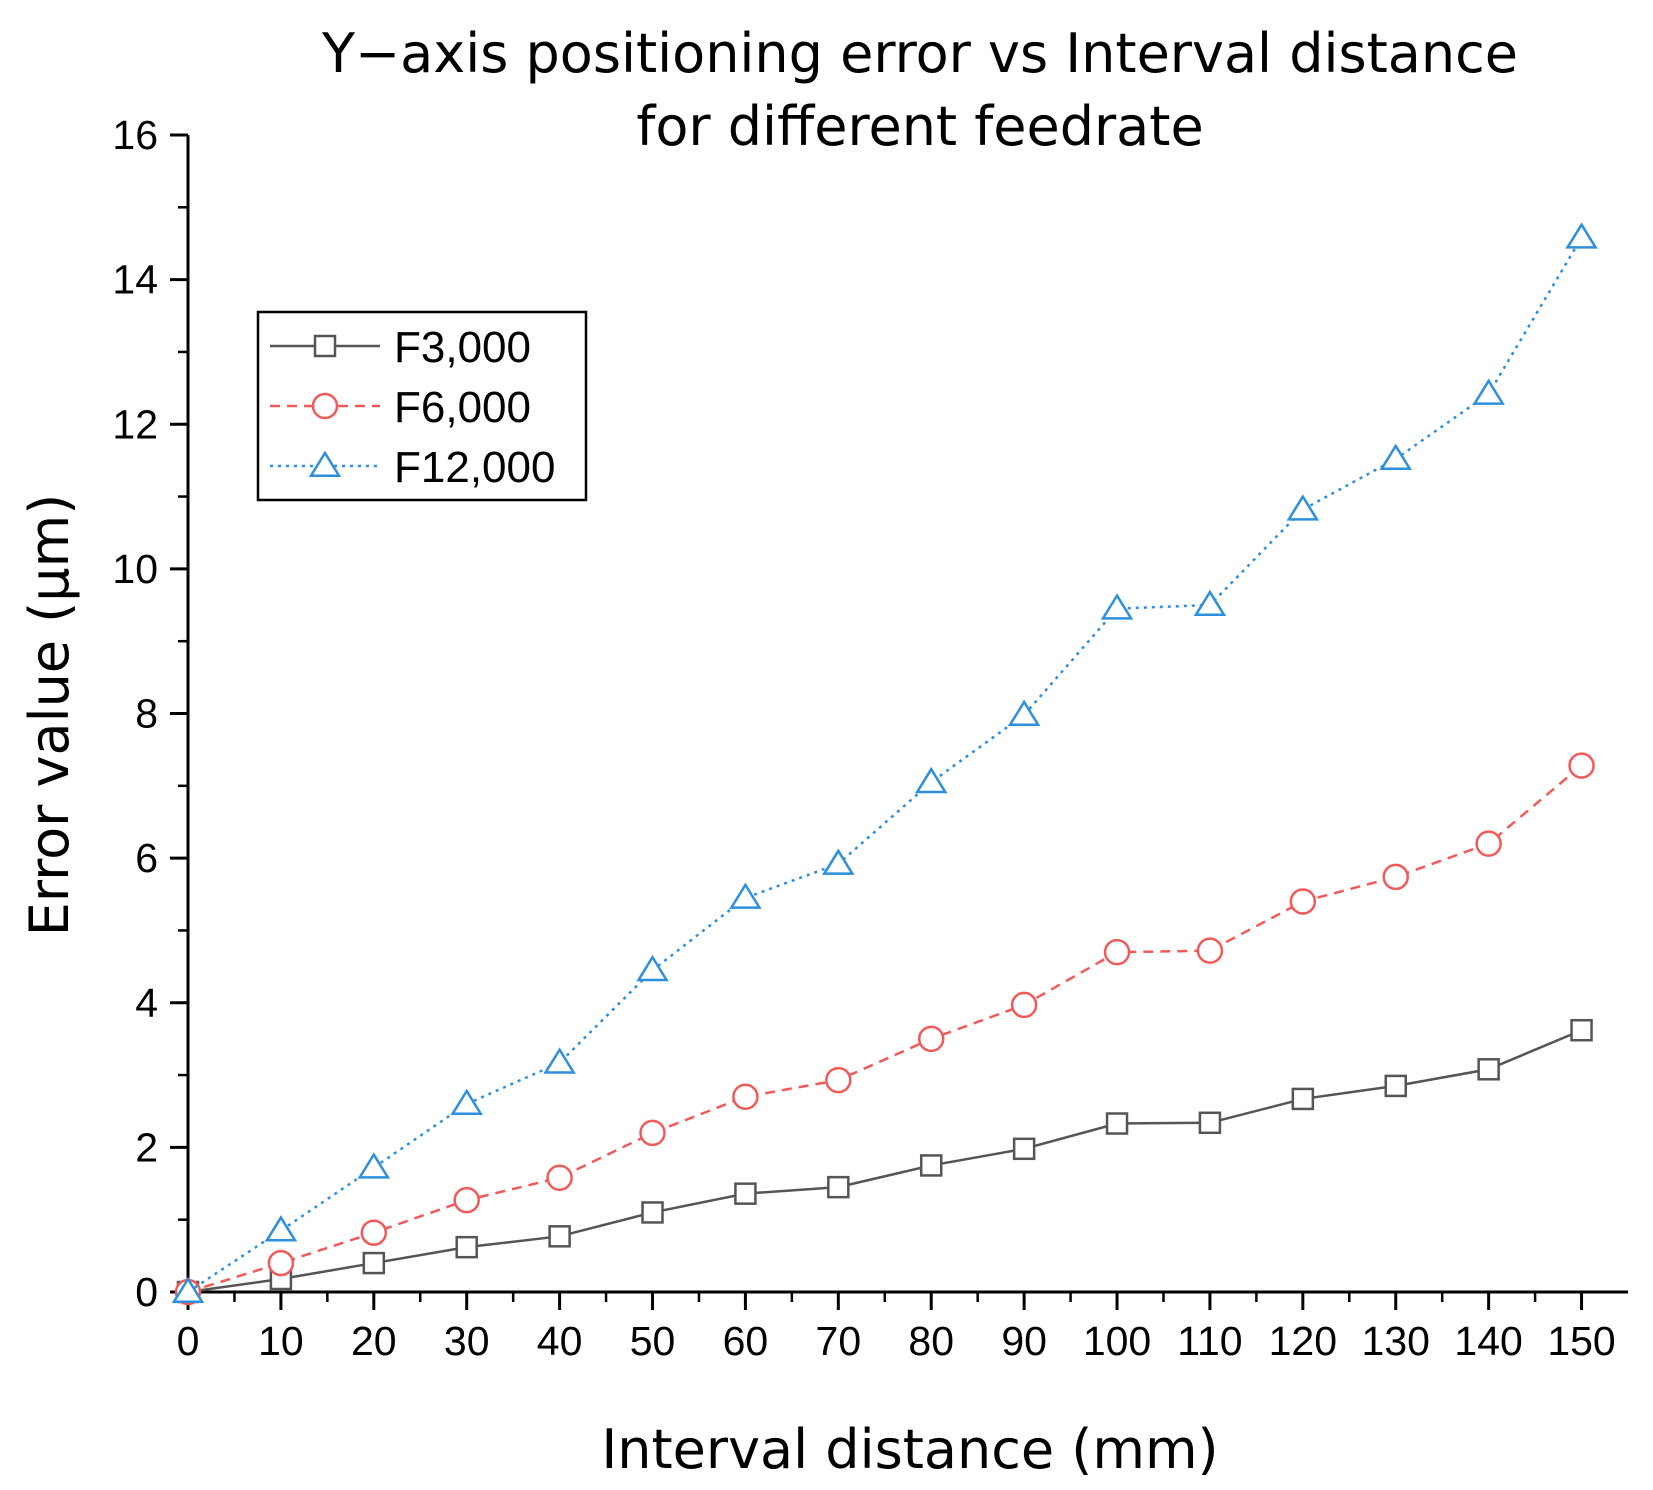 Image resolution: width=1653 pixels, height=1490 pixels. What do you see at coordinates (146, 714) in the screenshot?
I see `y-tick-label: 8` at bounding box center [146, 714].